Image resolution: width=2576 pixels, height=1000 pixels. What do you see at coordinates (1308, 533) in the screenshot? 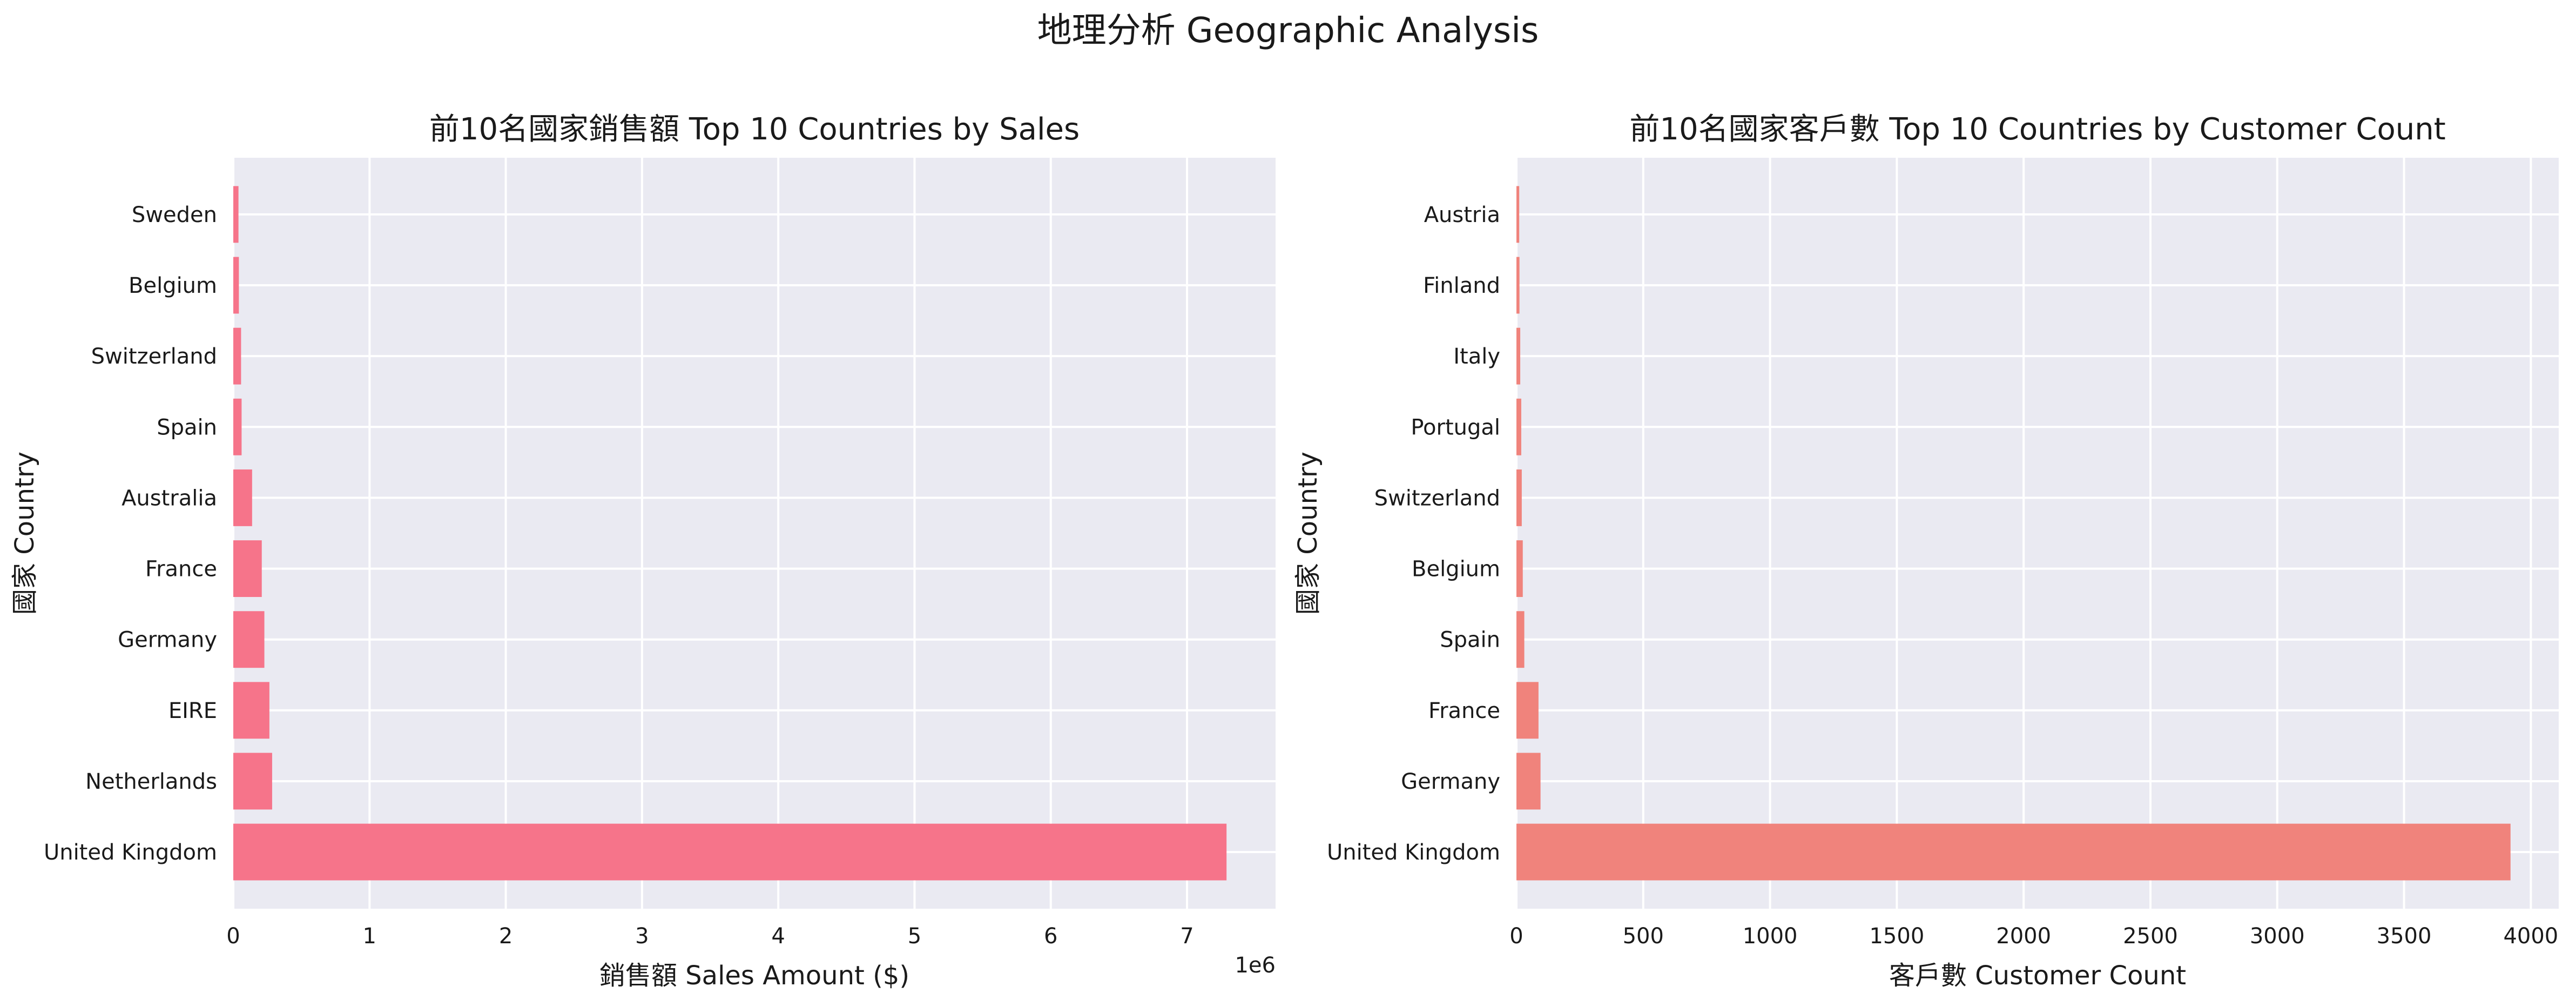
I see `customers-y-axis-label: 國家 Country` at bounding box center [1308, 533].